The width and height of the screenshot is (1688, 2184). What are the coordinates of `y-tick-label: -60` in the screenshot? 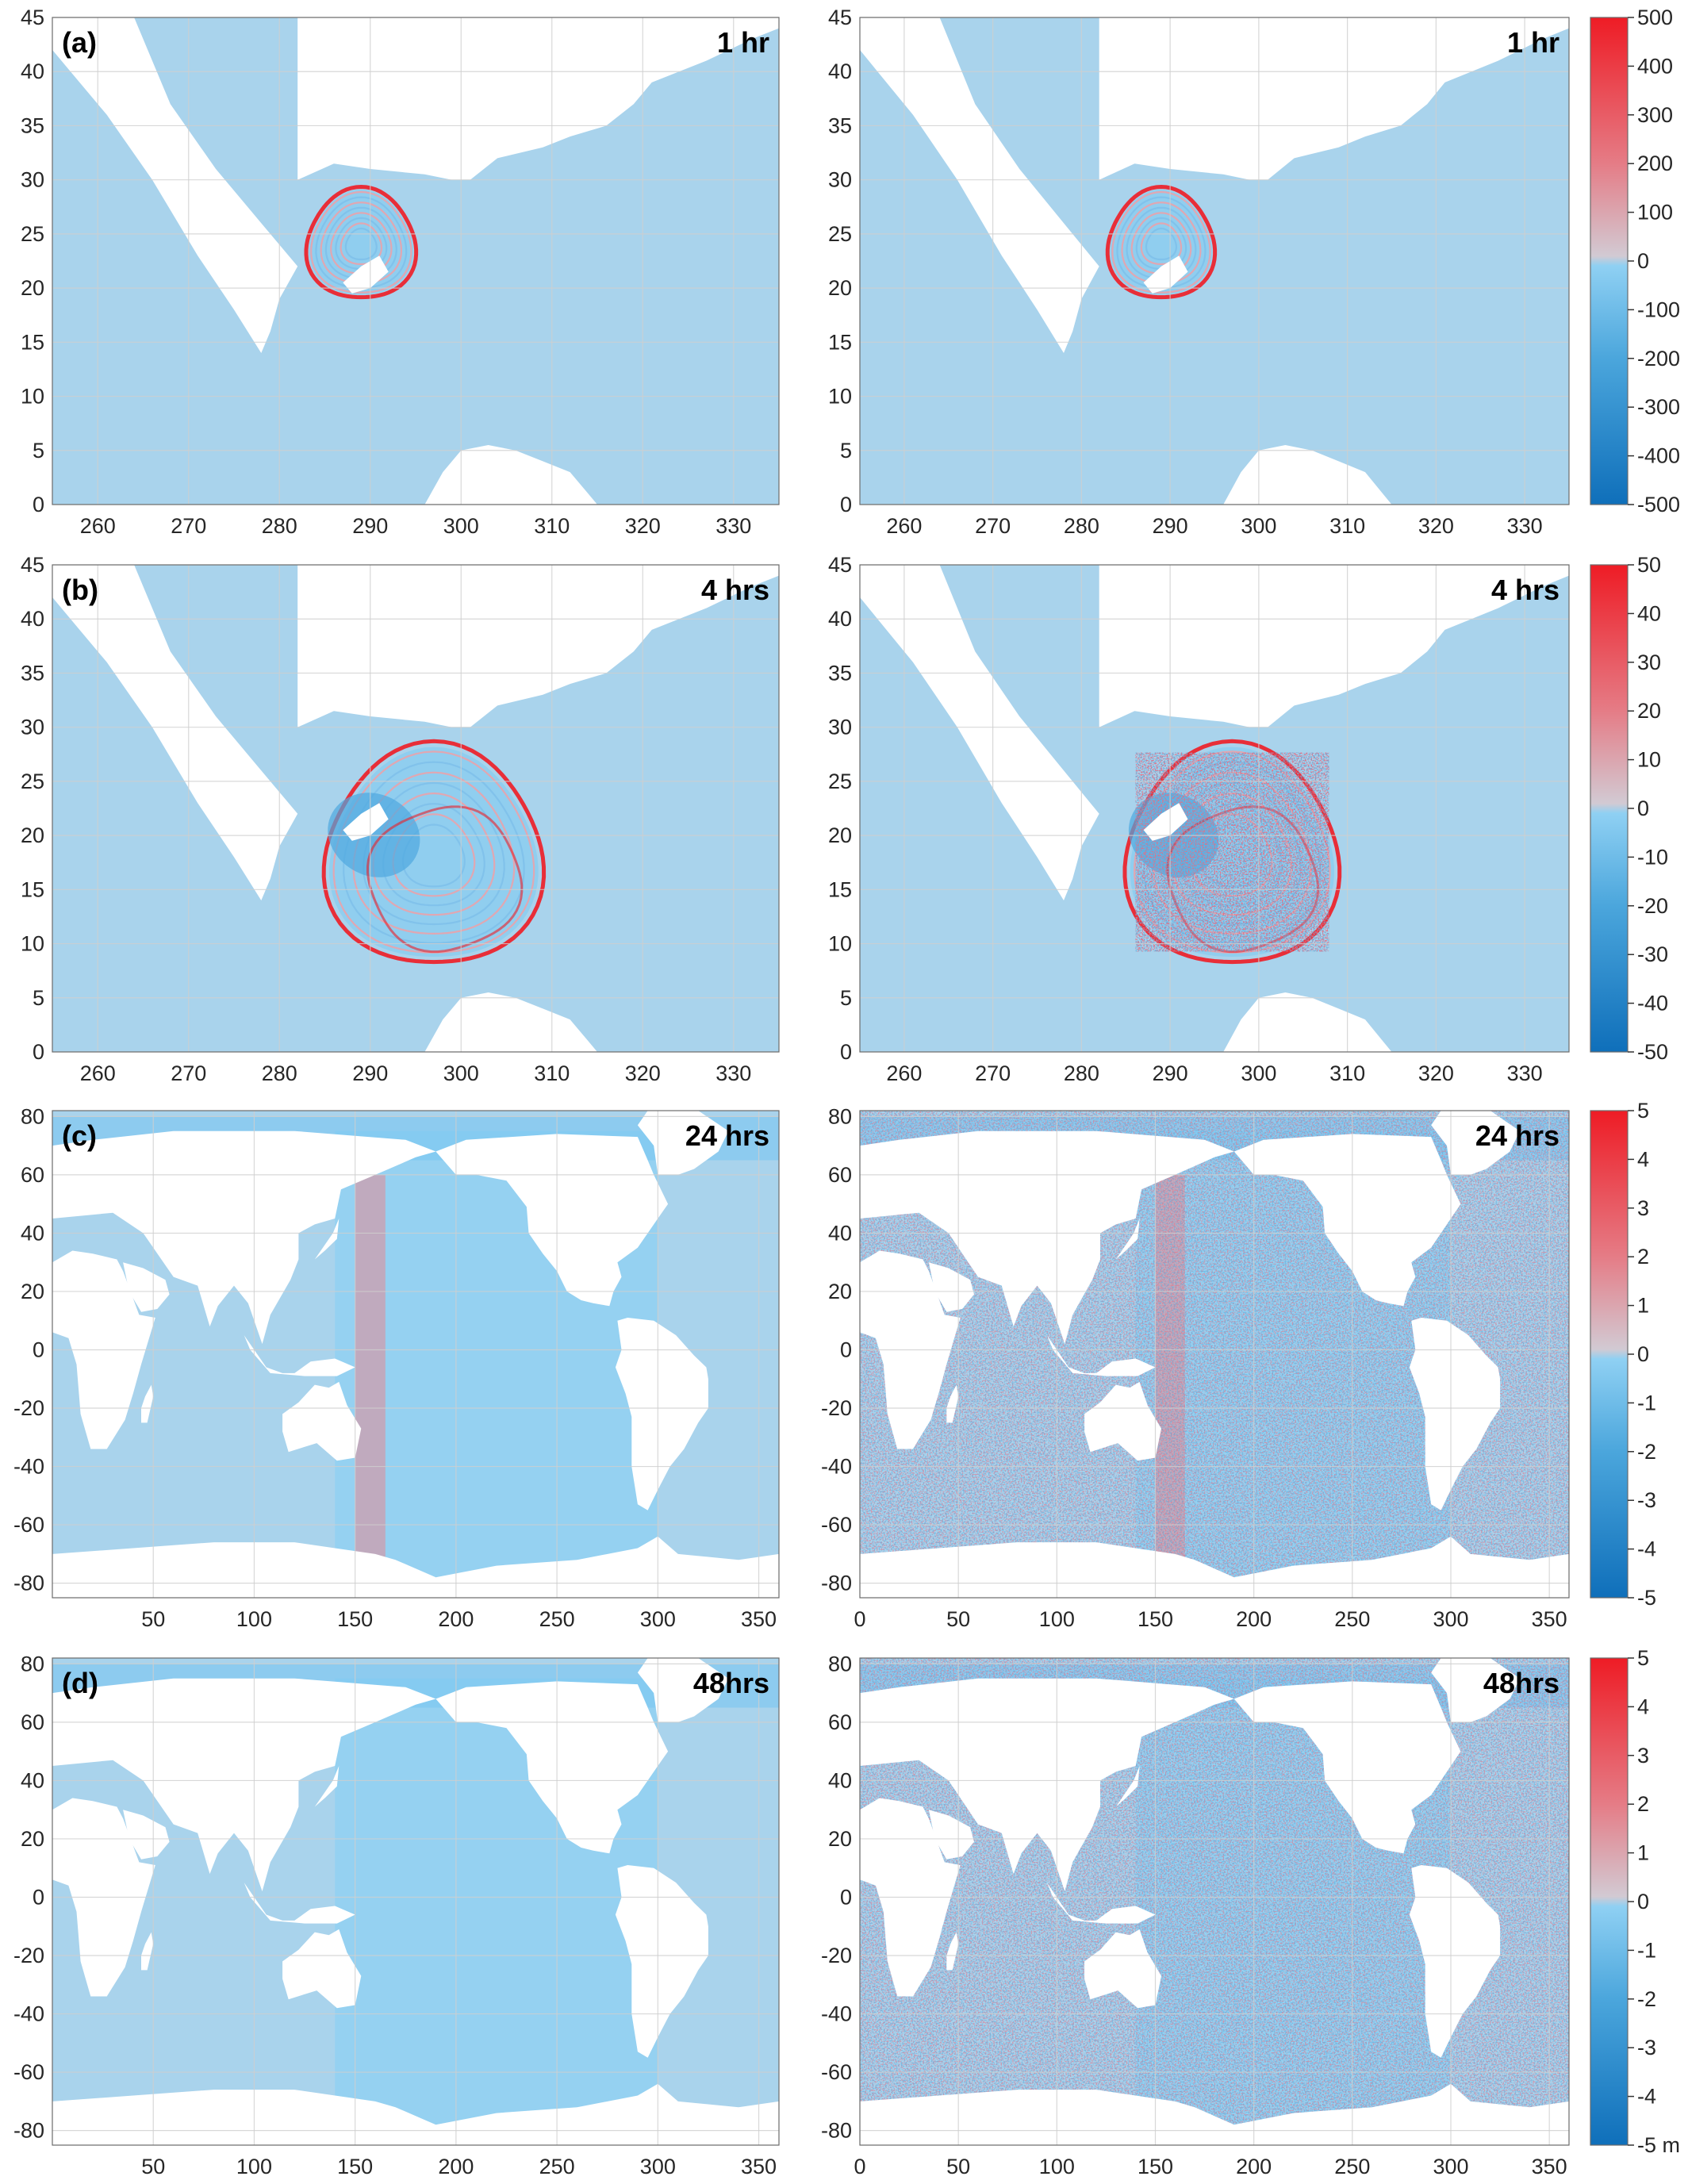 It's located at (28, 1525).